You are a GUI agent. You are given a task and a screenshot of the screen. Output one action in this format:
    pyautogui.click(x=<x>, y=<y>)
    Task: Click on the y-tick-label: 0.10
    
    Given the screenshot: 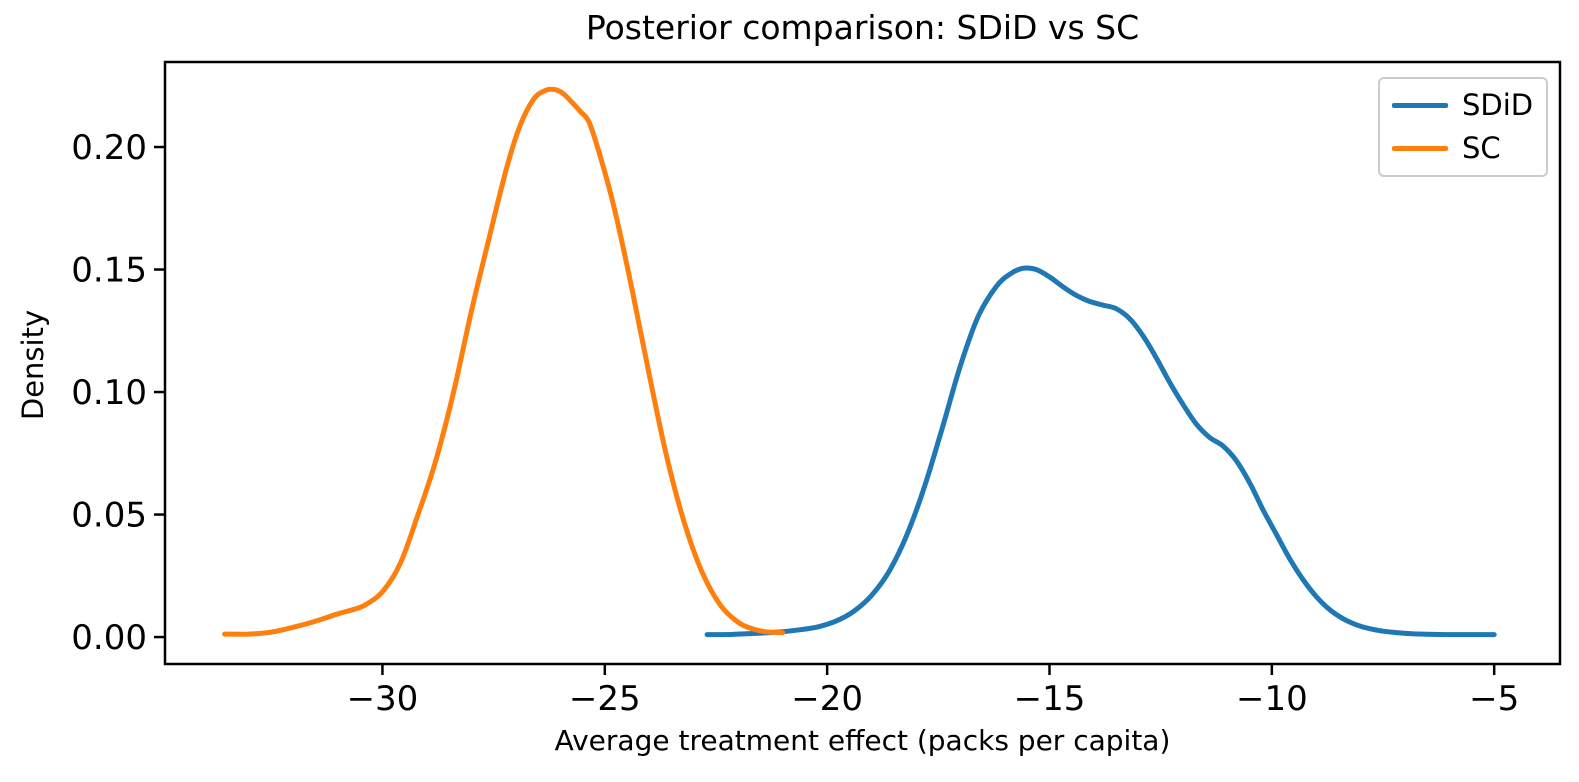 What is the action you would take?
    pyautogui.click(x=109, y=393)
    